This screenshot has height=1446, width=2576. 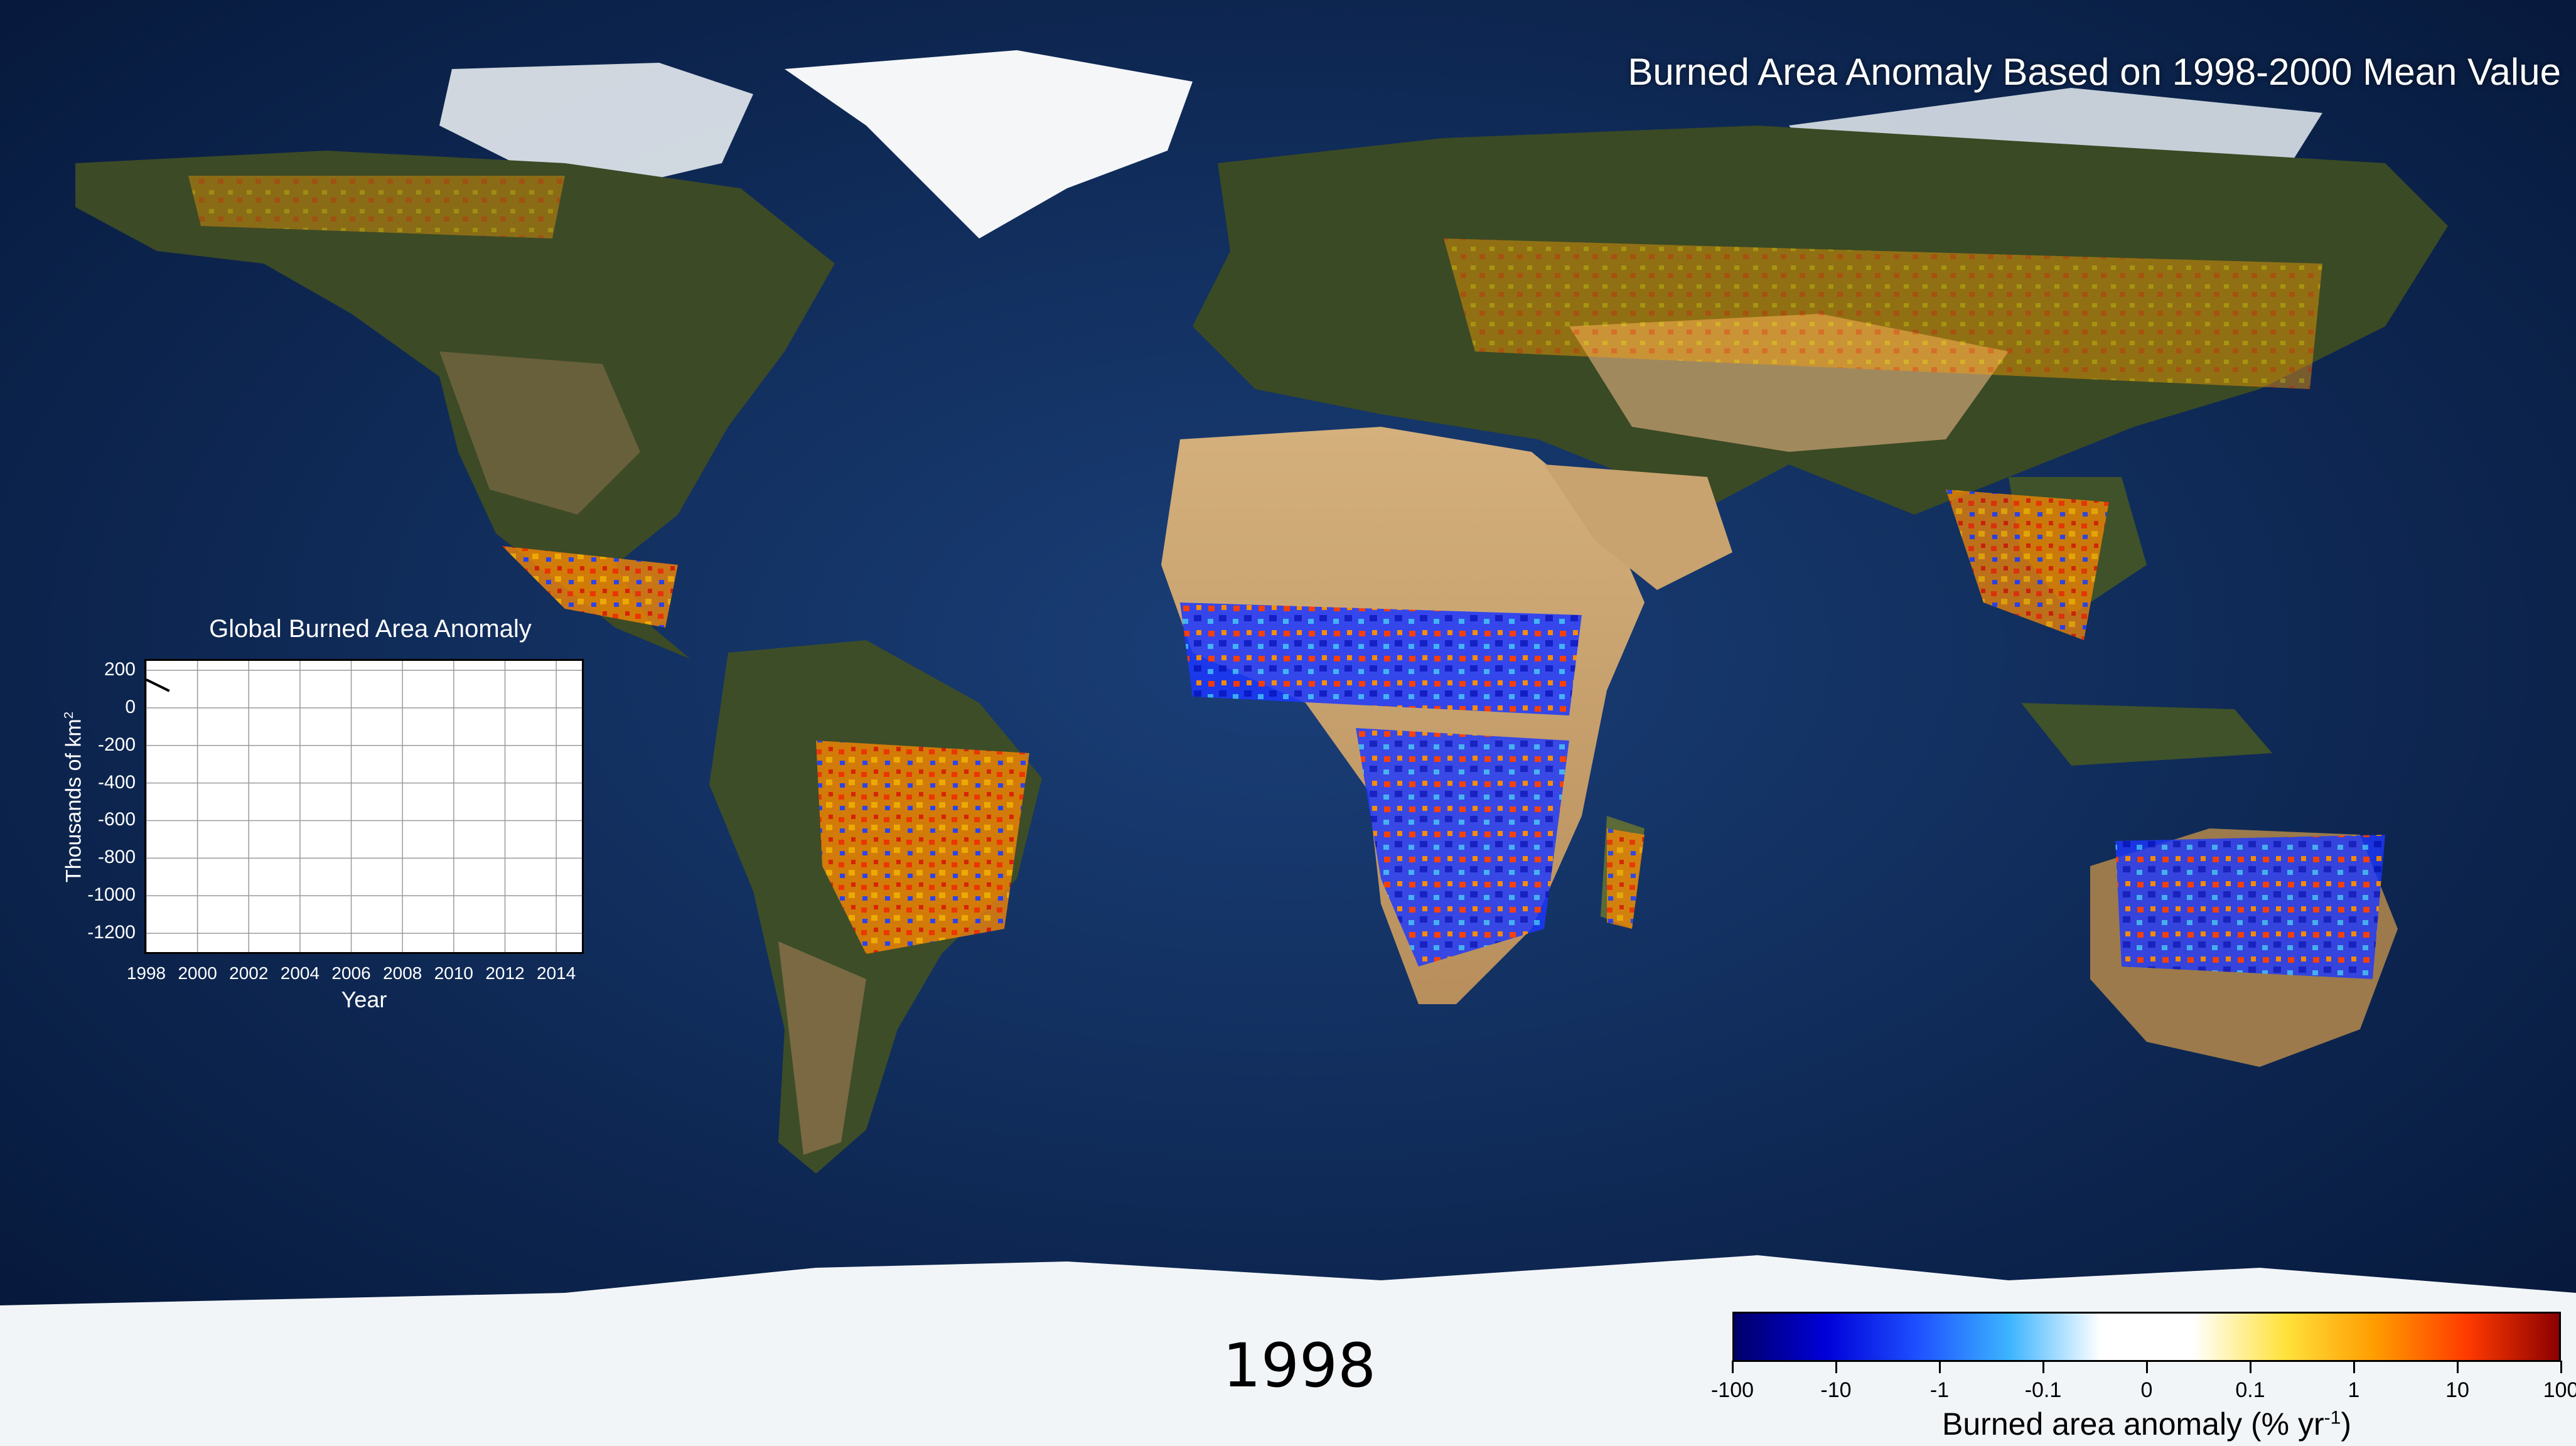 I want to click on colorbar-label: Burned area anomaly (% yr-1), so click(x=2146, y=1424).